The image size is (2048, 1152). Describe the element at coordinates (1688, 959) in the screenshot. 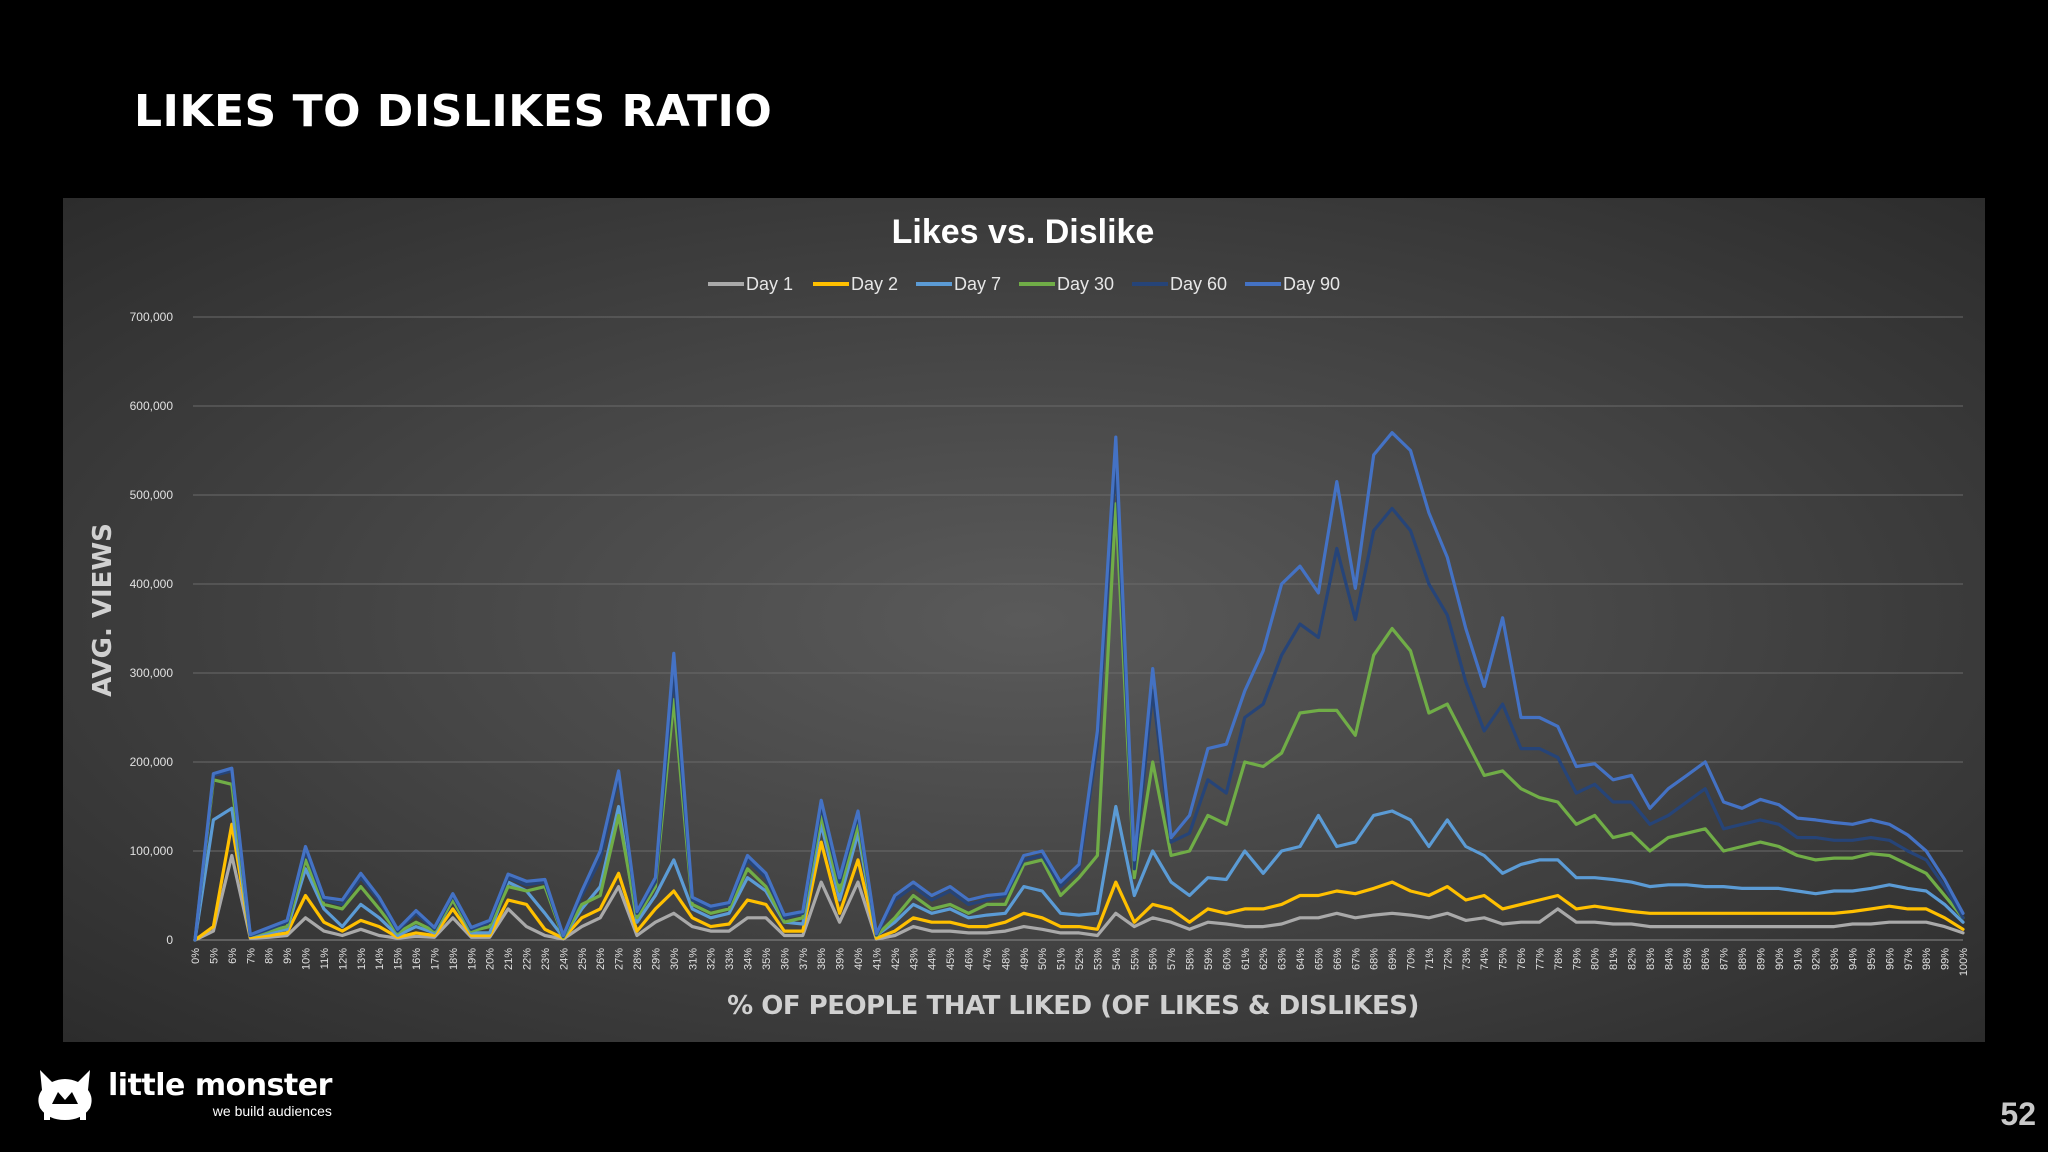

I see `x-tick-label: 85%` at that location.